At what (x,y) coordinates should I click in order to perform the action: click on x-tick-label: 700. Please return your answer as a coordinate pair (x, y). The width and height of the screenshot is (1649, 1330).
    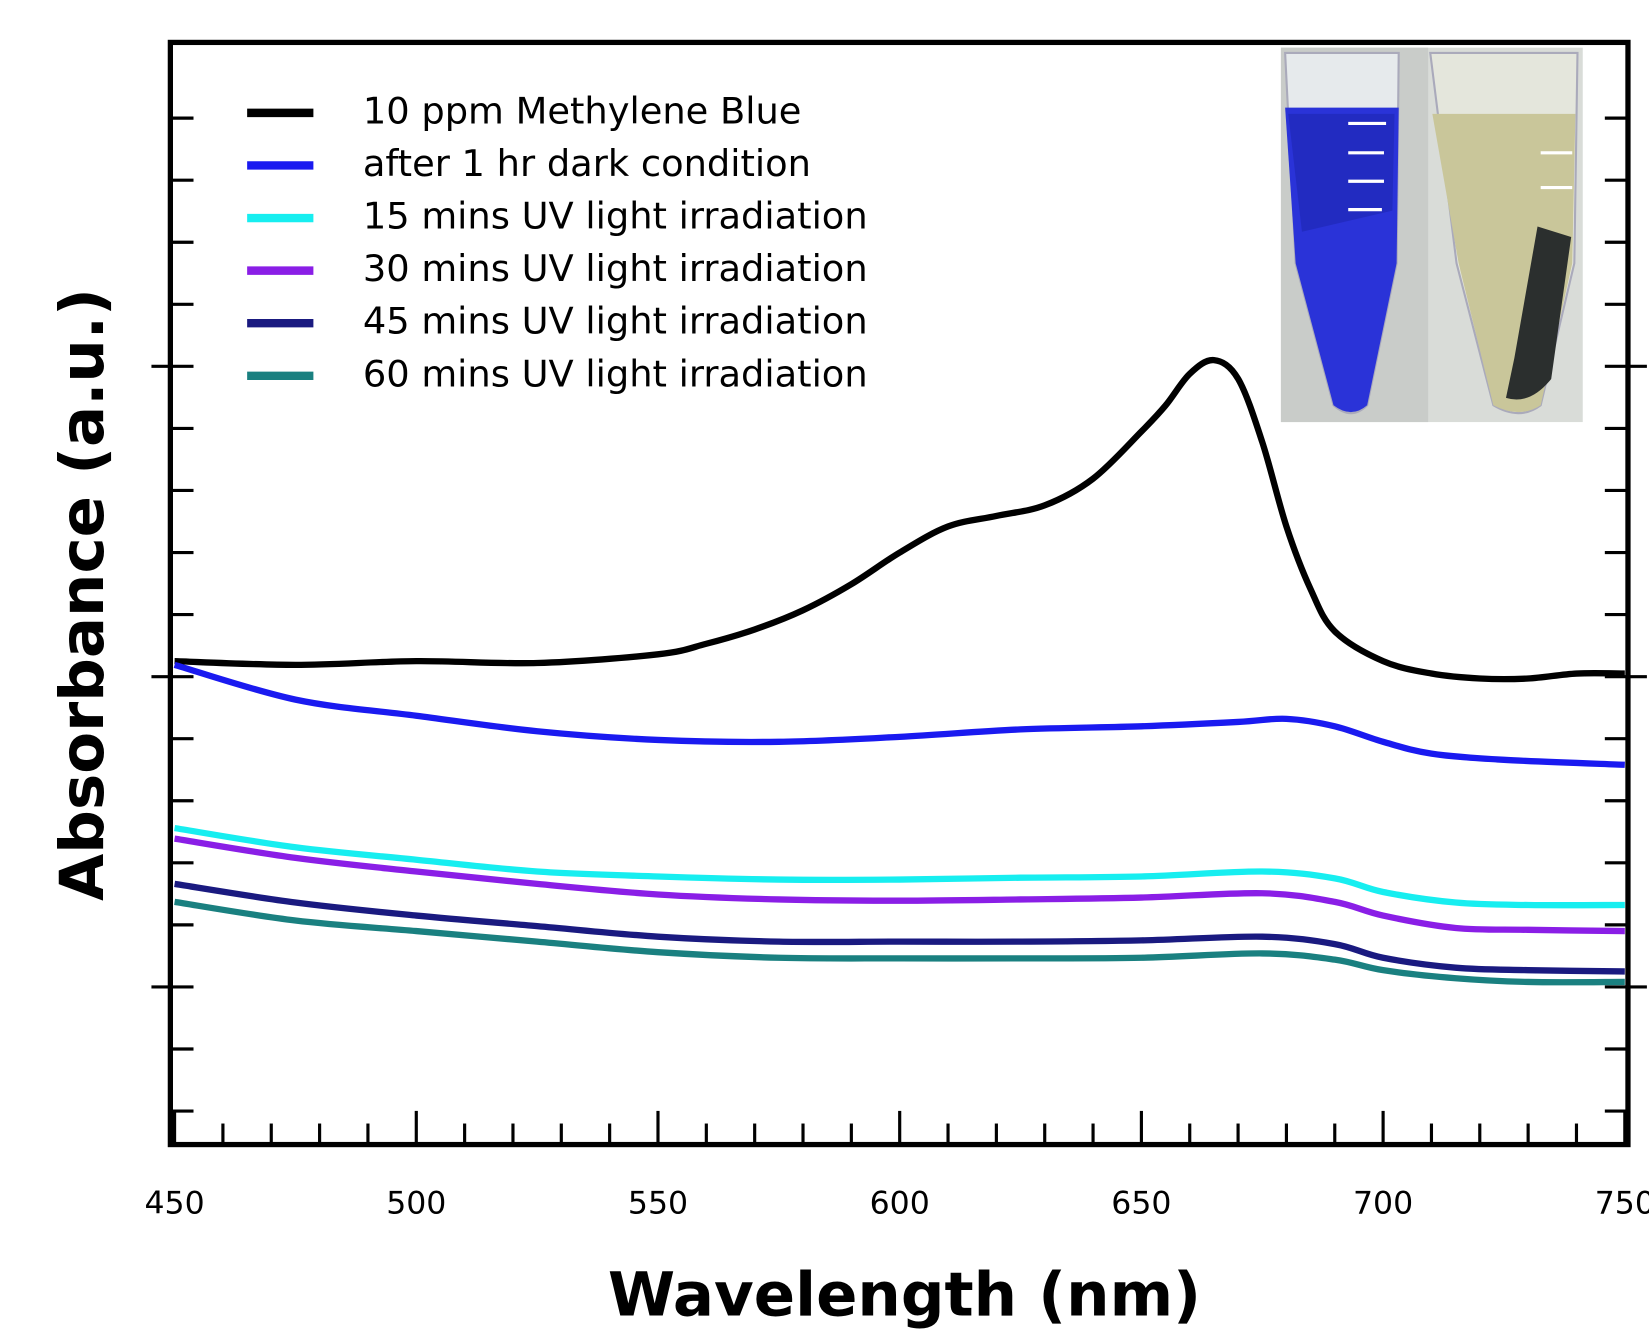
    Looking at the image, I should click on (1383, 1204).